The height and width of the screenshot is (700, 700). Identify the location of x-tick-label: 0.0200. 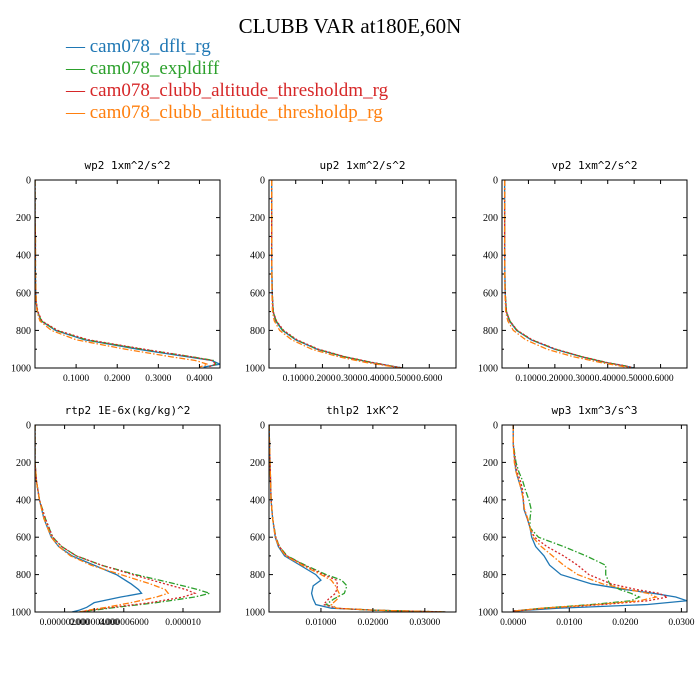
(625, 623).